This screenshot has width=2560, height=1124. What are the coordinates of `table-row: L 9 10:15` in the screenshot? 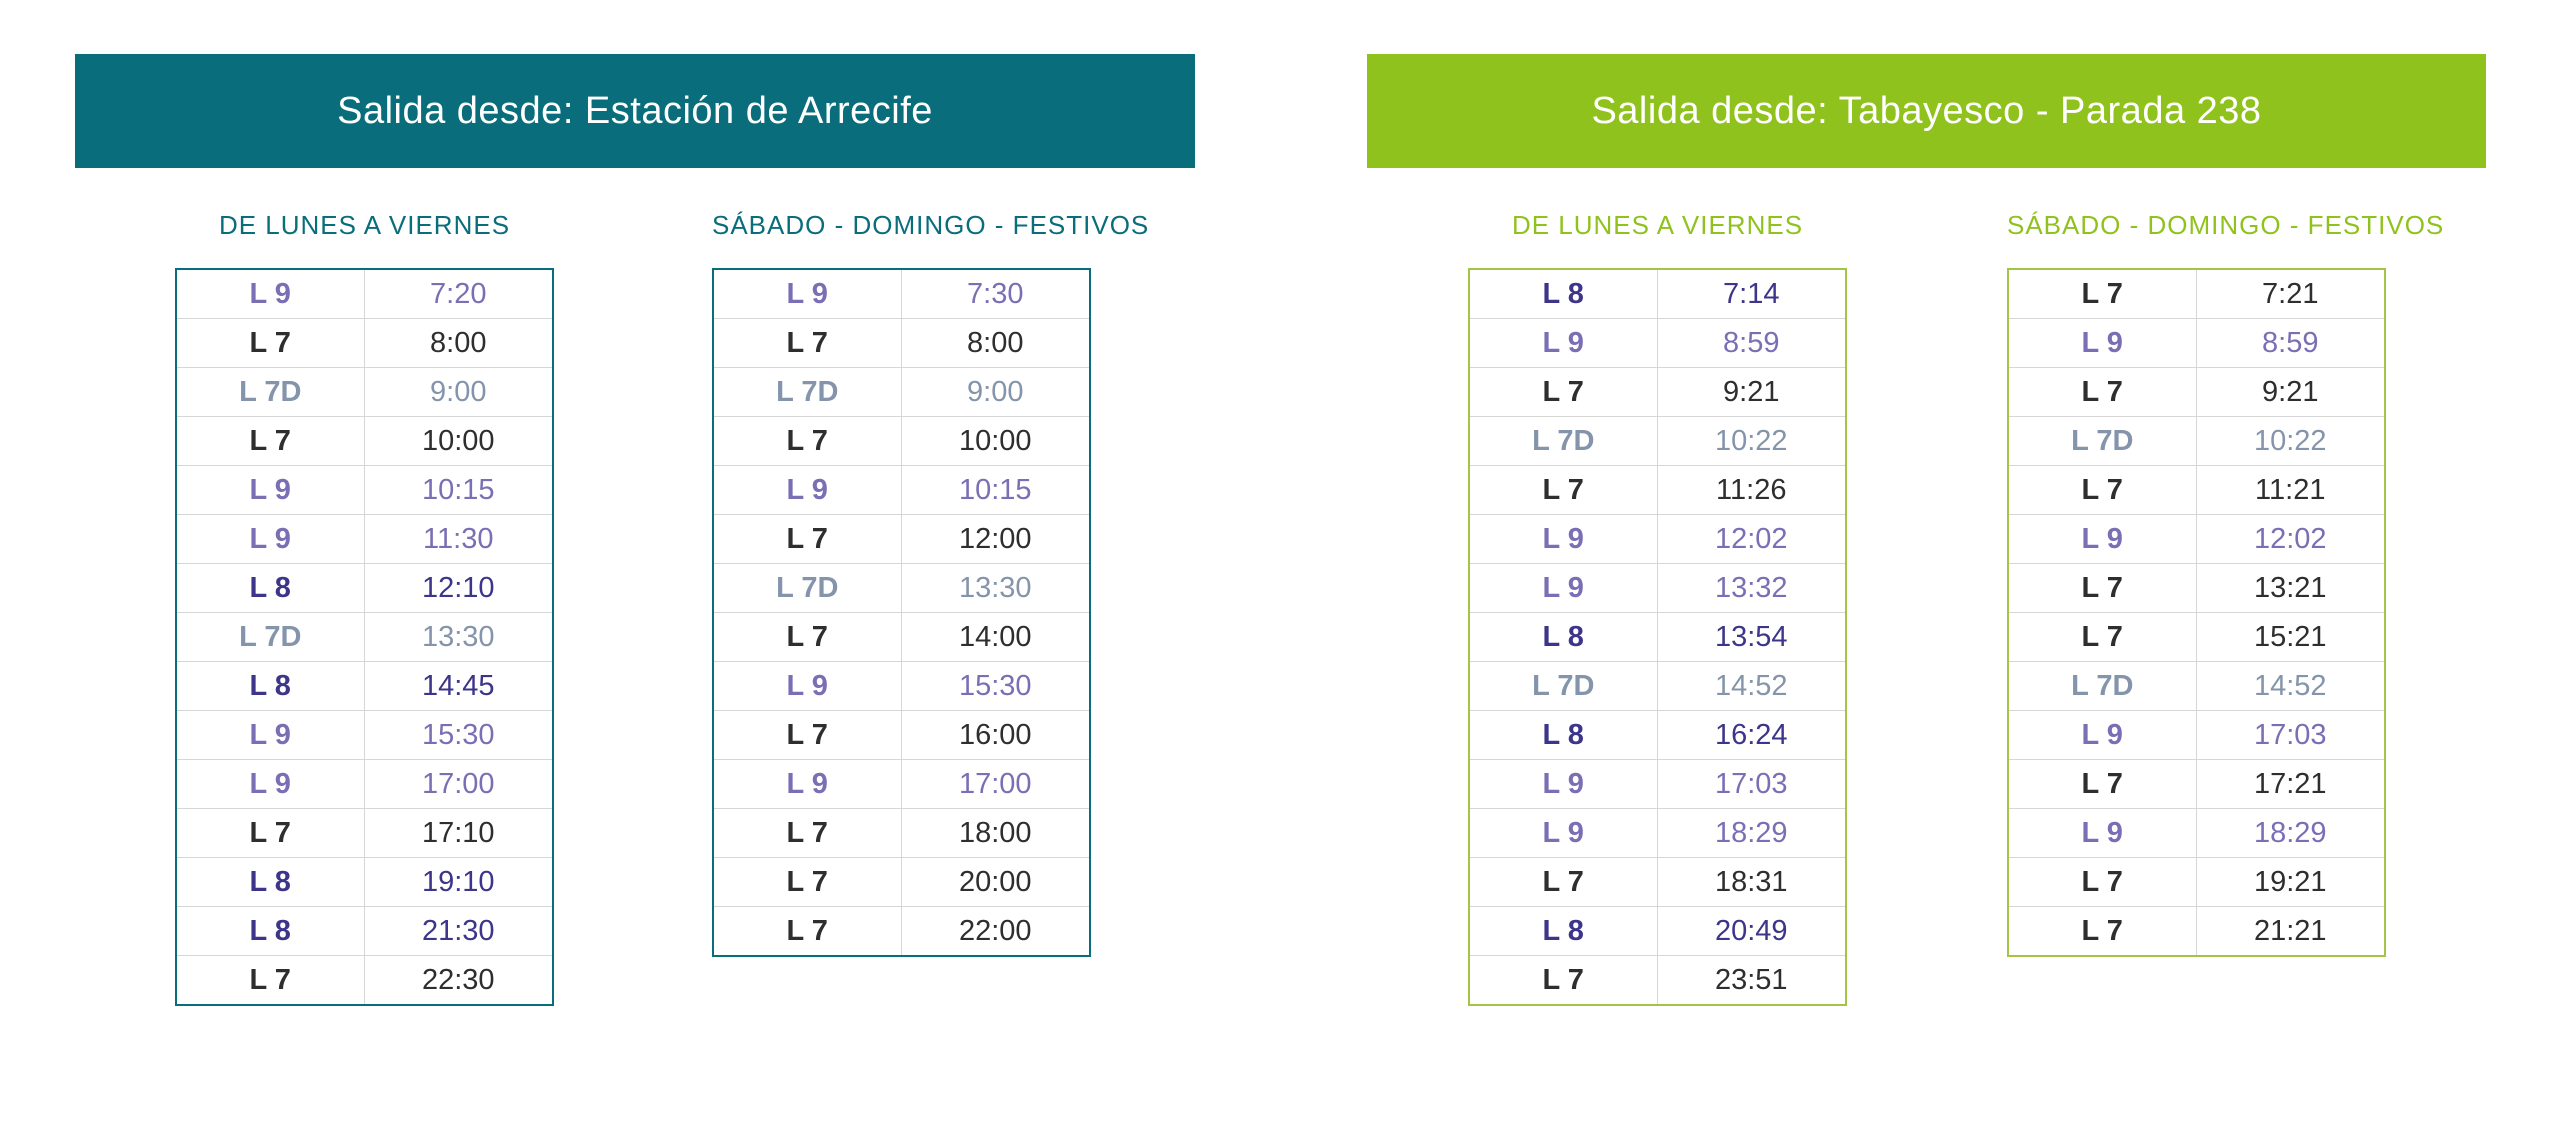 It's located at (901, 489).